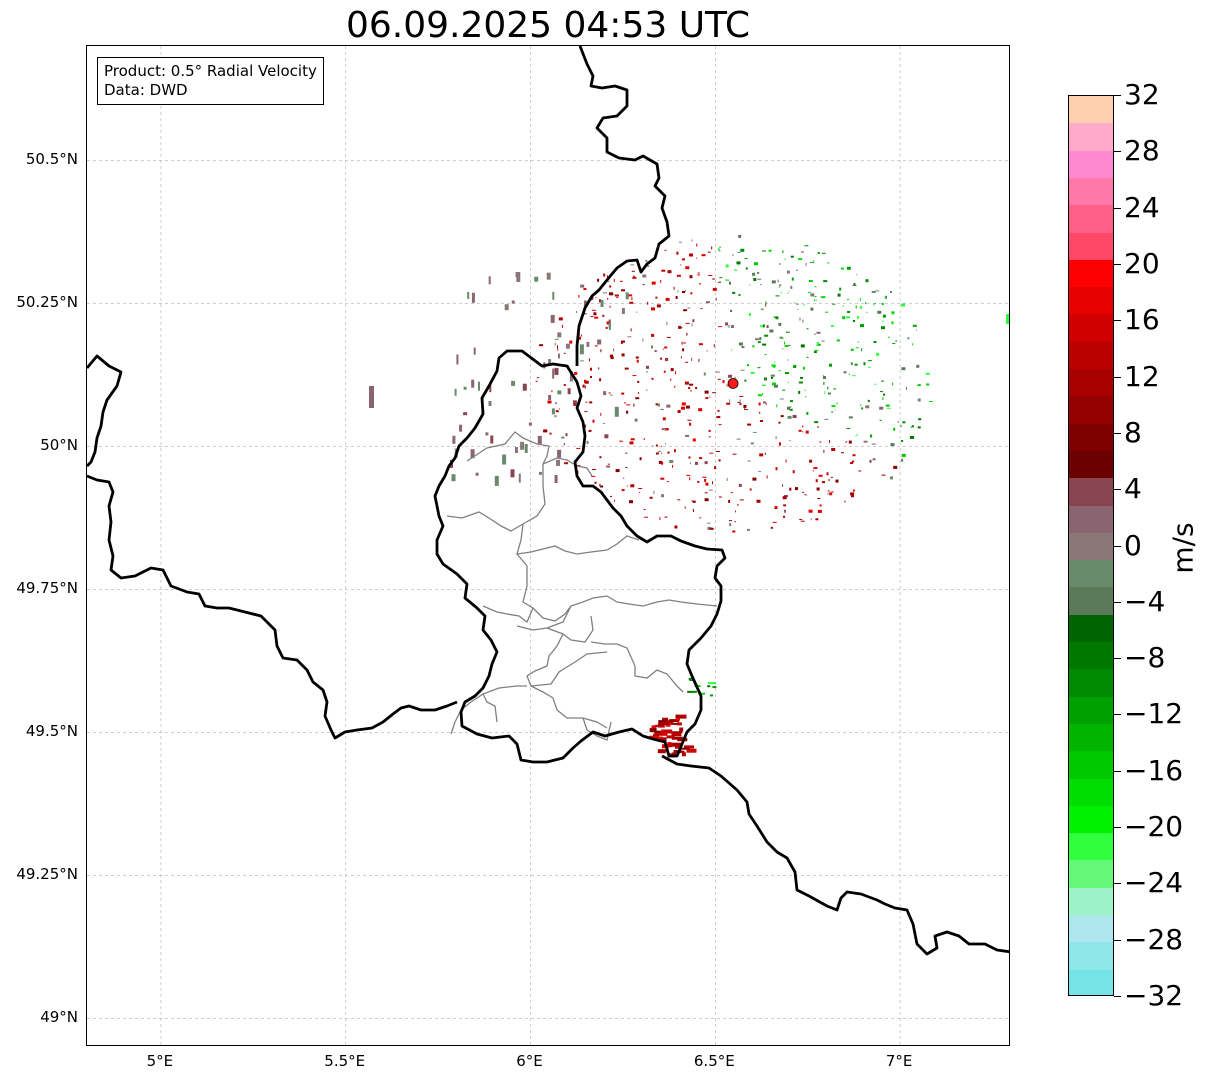 The image size is (1225, 1081). Describe the element at coordinates (582, 586) in the screenshot. I see `district-boundaries` at that location.